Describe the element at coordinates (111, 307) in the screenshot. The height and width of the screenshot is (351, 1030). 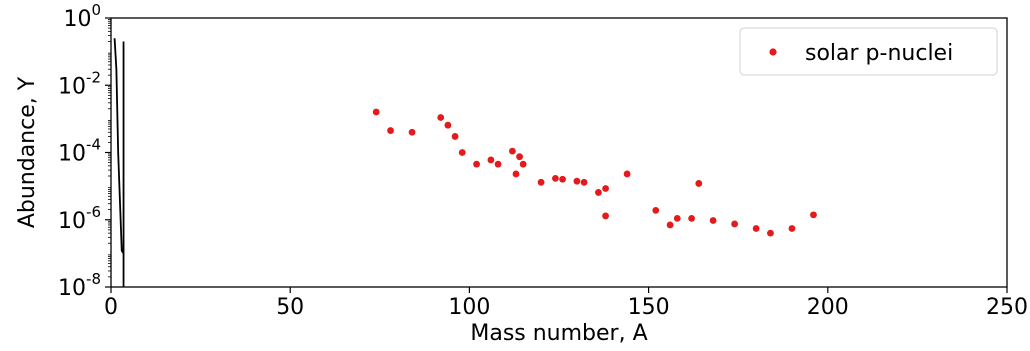
I see `x-tick-label: 0` at that location.